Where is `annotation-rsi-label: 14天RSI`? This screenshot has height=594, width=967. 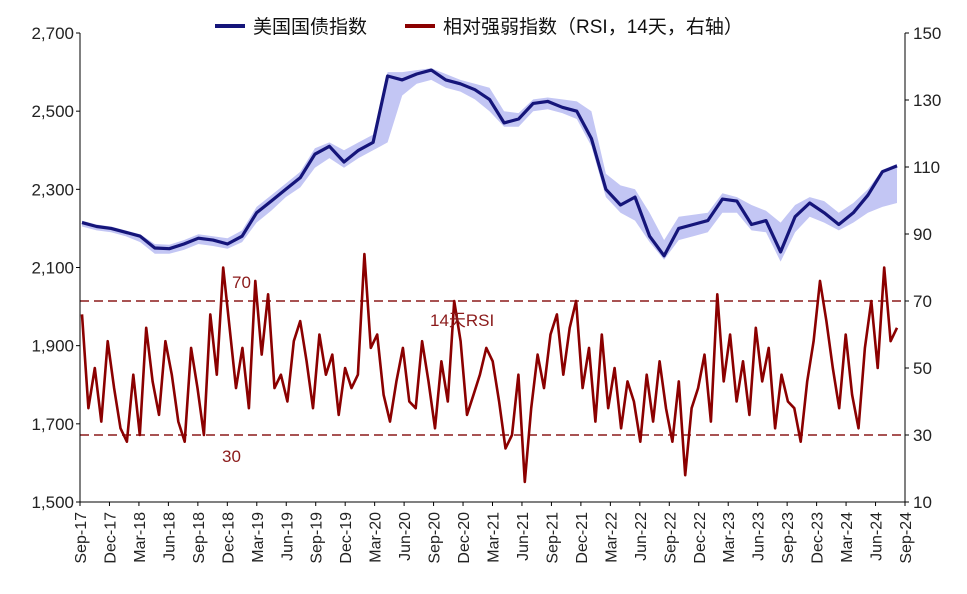 annotation-rsi-label: 14天RSI is located at coordinates (462, 320).